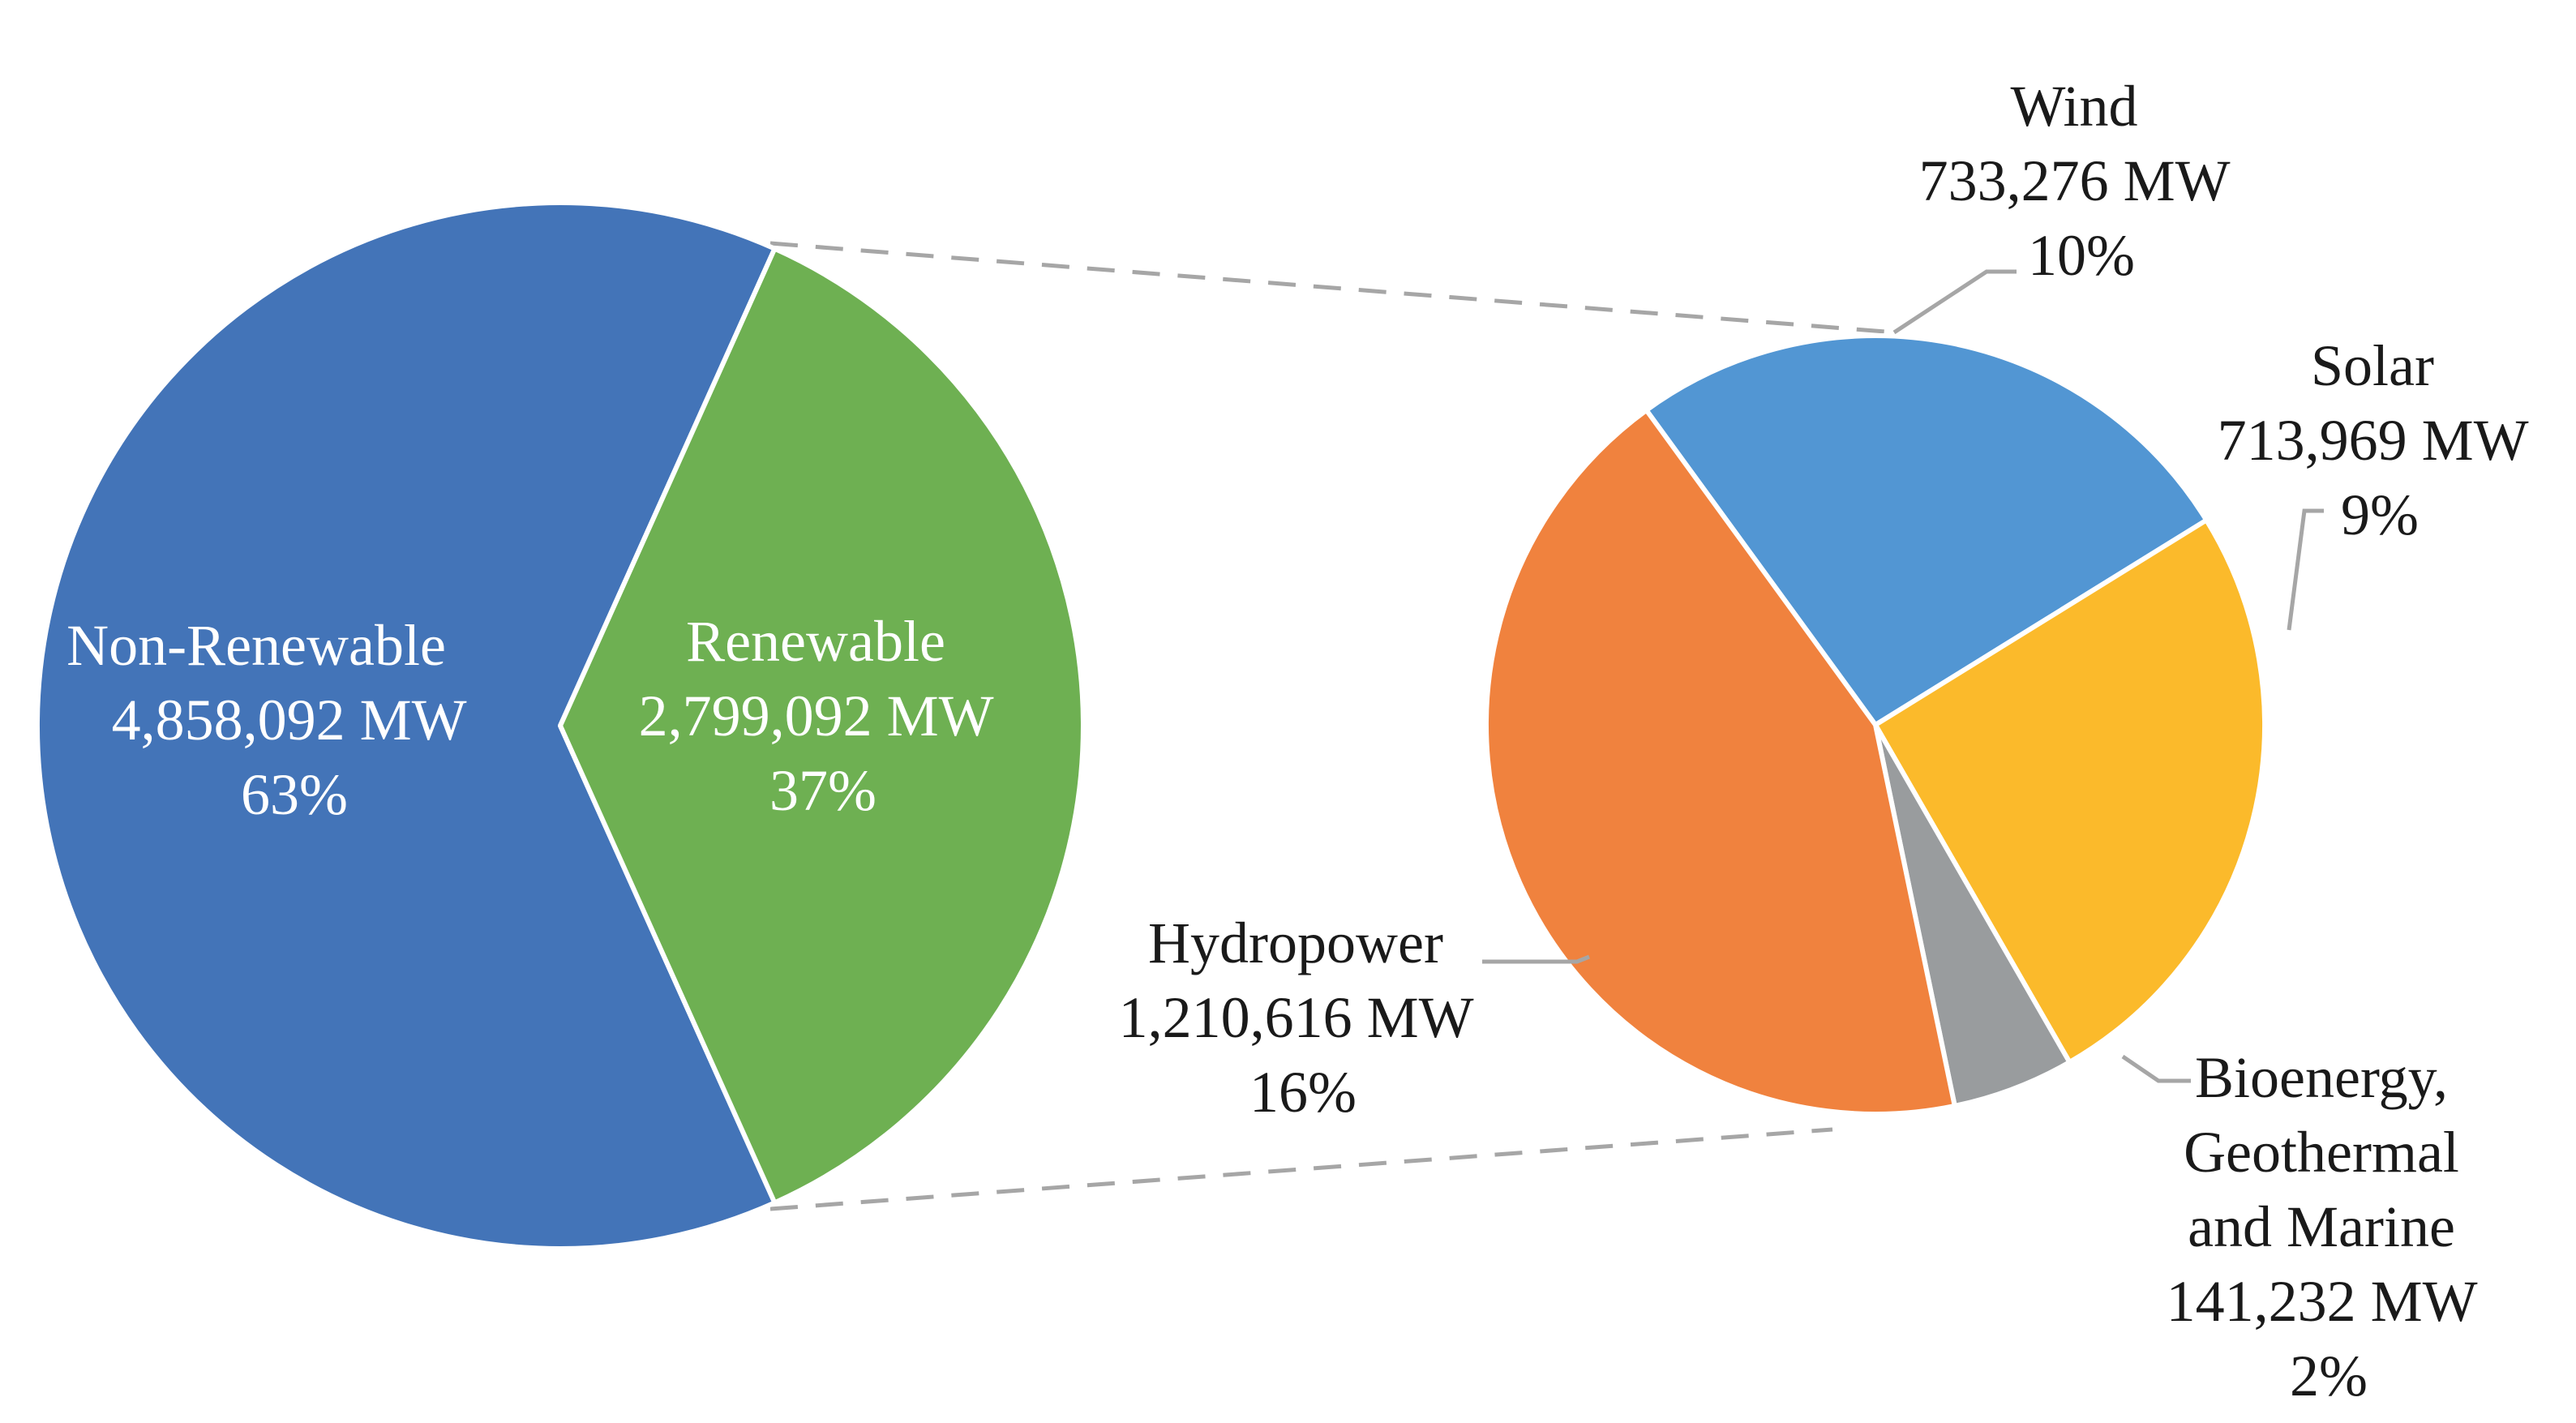 The image size is (2576, 1423). I want to click on connector-line-top, so click(1327, 287).